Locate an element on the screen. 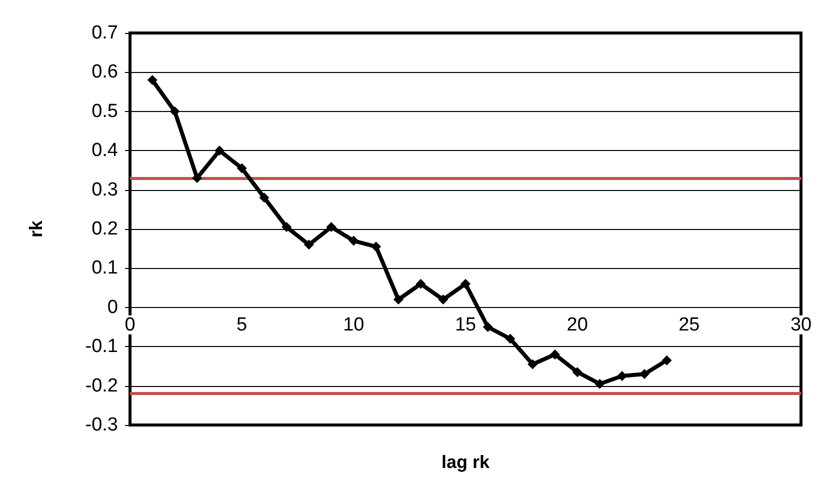 Image resolution: width=831 pixels, height=481 pixels. y-tick-label: -0.2 is located at coordinates (101, 385).